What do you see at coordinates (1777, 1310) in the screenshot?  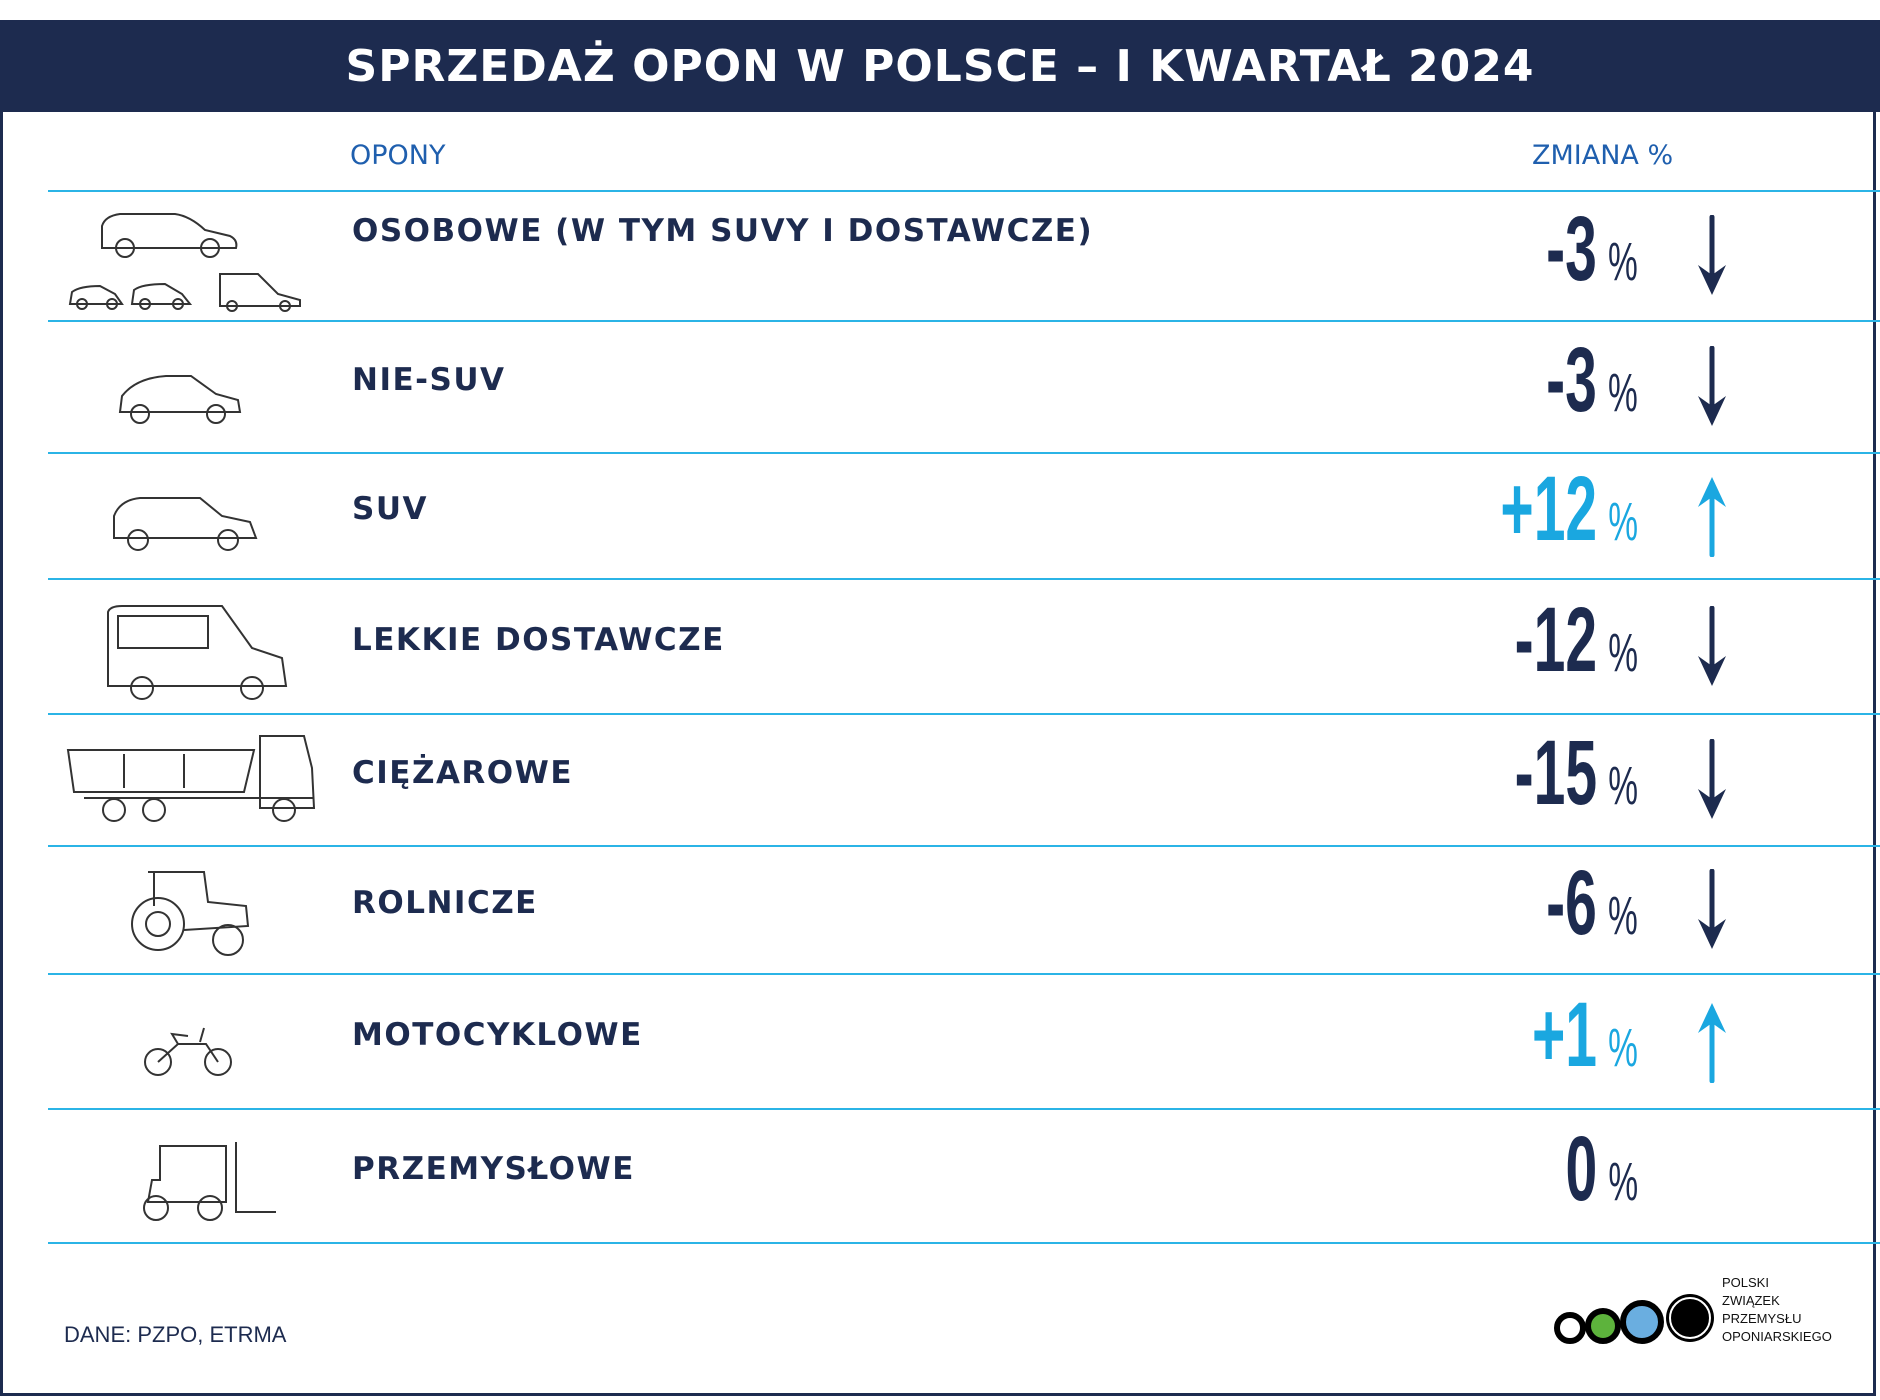 I see `logo-text: POLSKI ZWIĄZEK PRZEMYSŁU OPONIARSKIEGO` at bounding box center [1777, 1310].